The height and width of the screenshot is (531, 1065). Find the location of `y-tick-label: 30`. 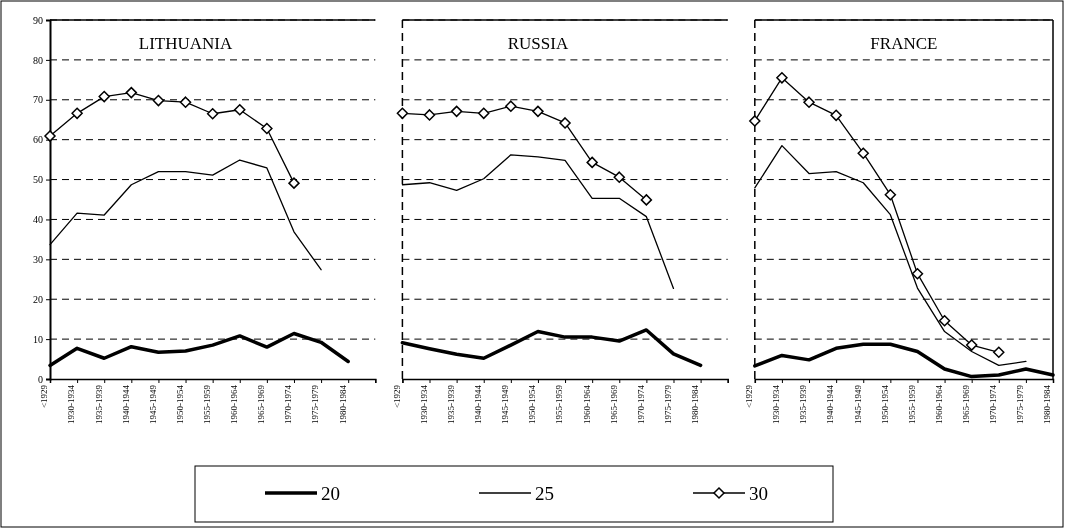

y-tick-label: 30 is located at coordinates (38, 260).